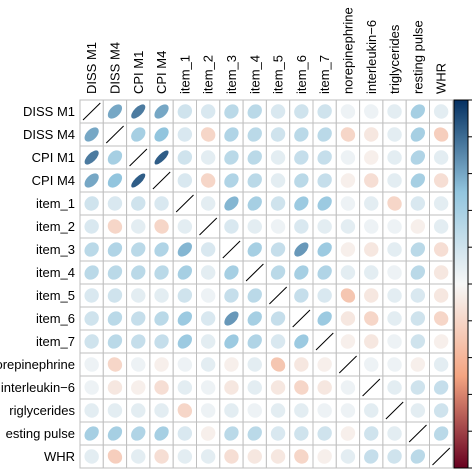 This screenshot has width=474, height=474. Describe the element at coordinates (37, 364) in the screenshot. I see `row-tick-label: orepinephrine` at that location.